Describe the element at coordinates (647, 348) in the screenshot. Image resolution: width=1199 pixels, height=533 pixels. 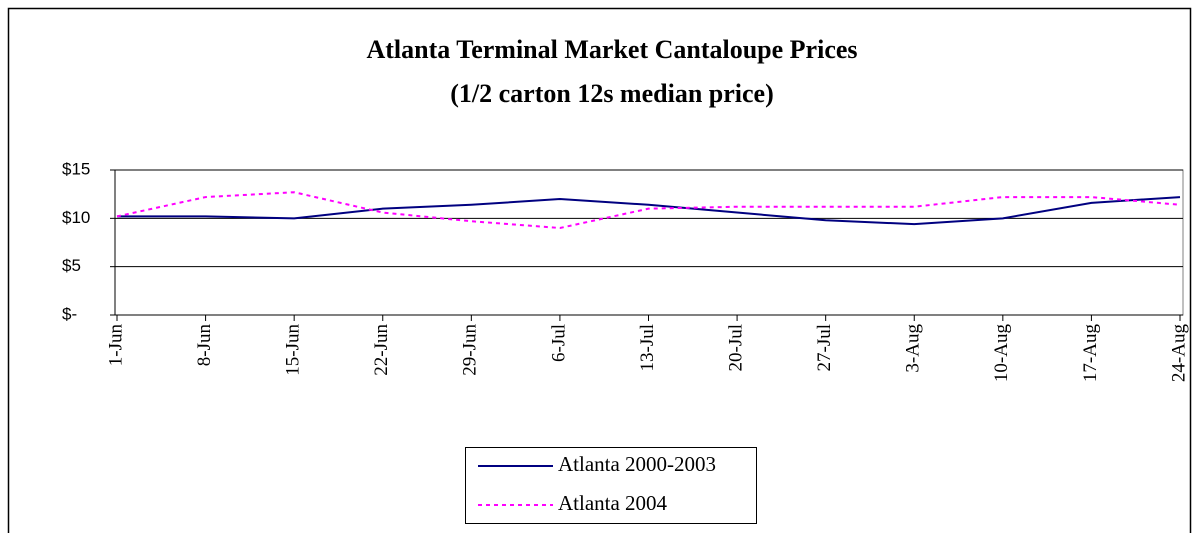
I see `x-tick-label: 13-Jul` at that location.